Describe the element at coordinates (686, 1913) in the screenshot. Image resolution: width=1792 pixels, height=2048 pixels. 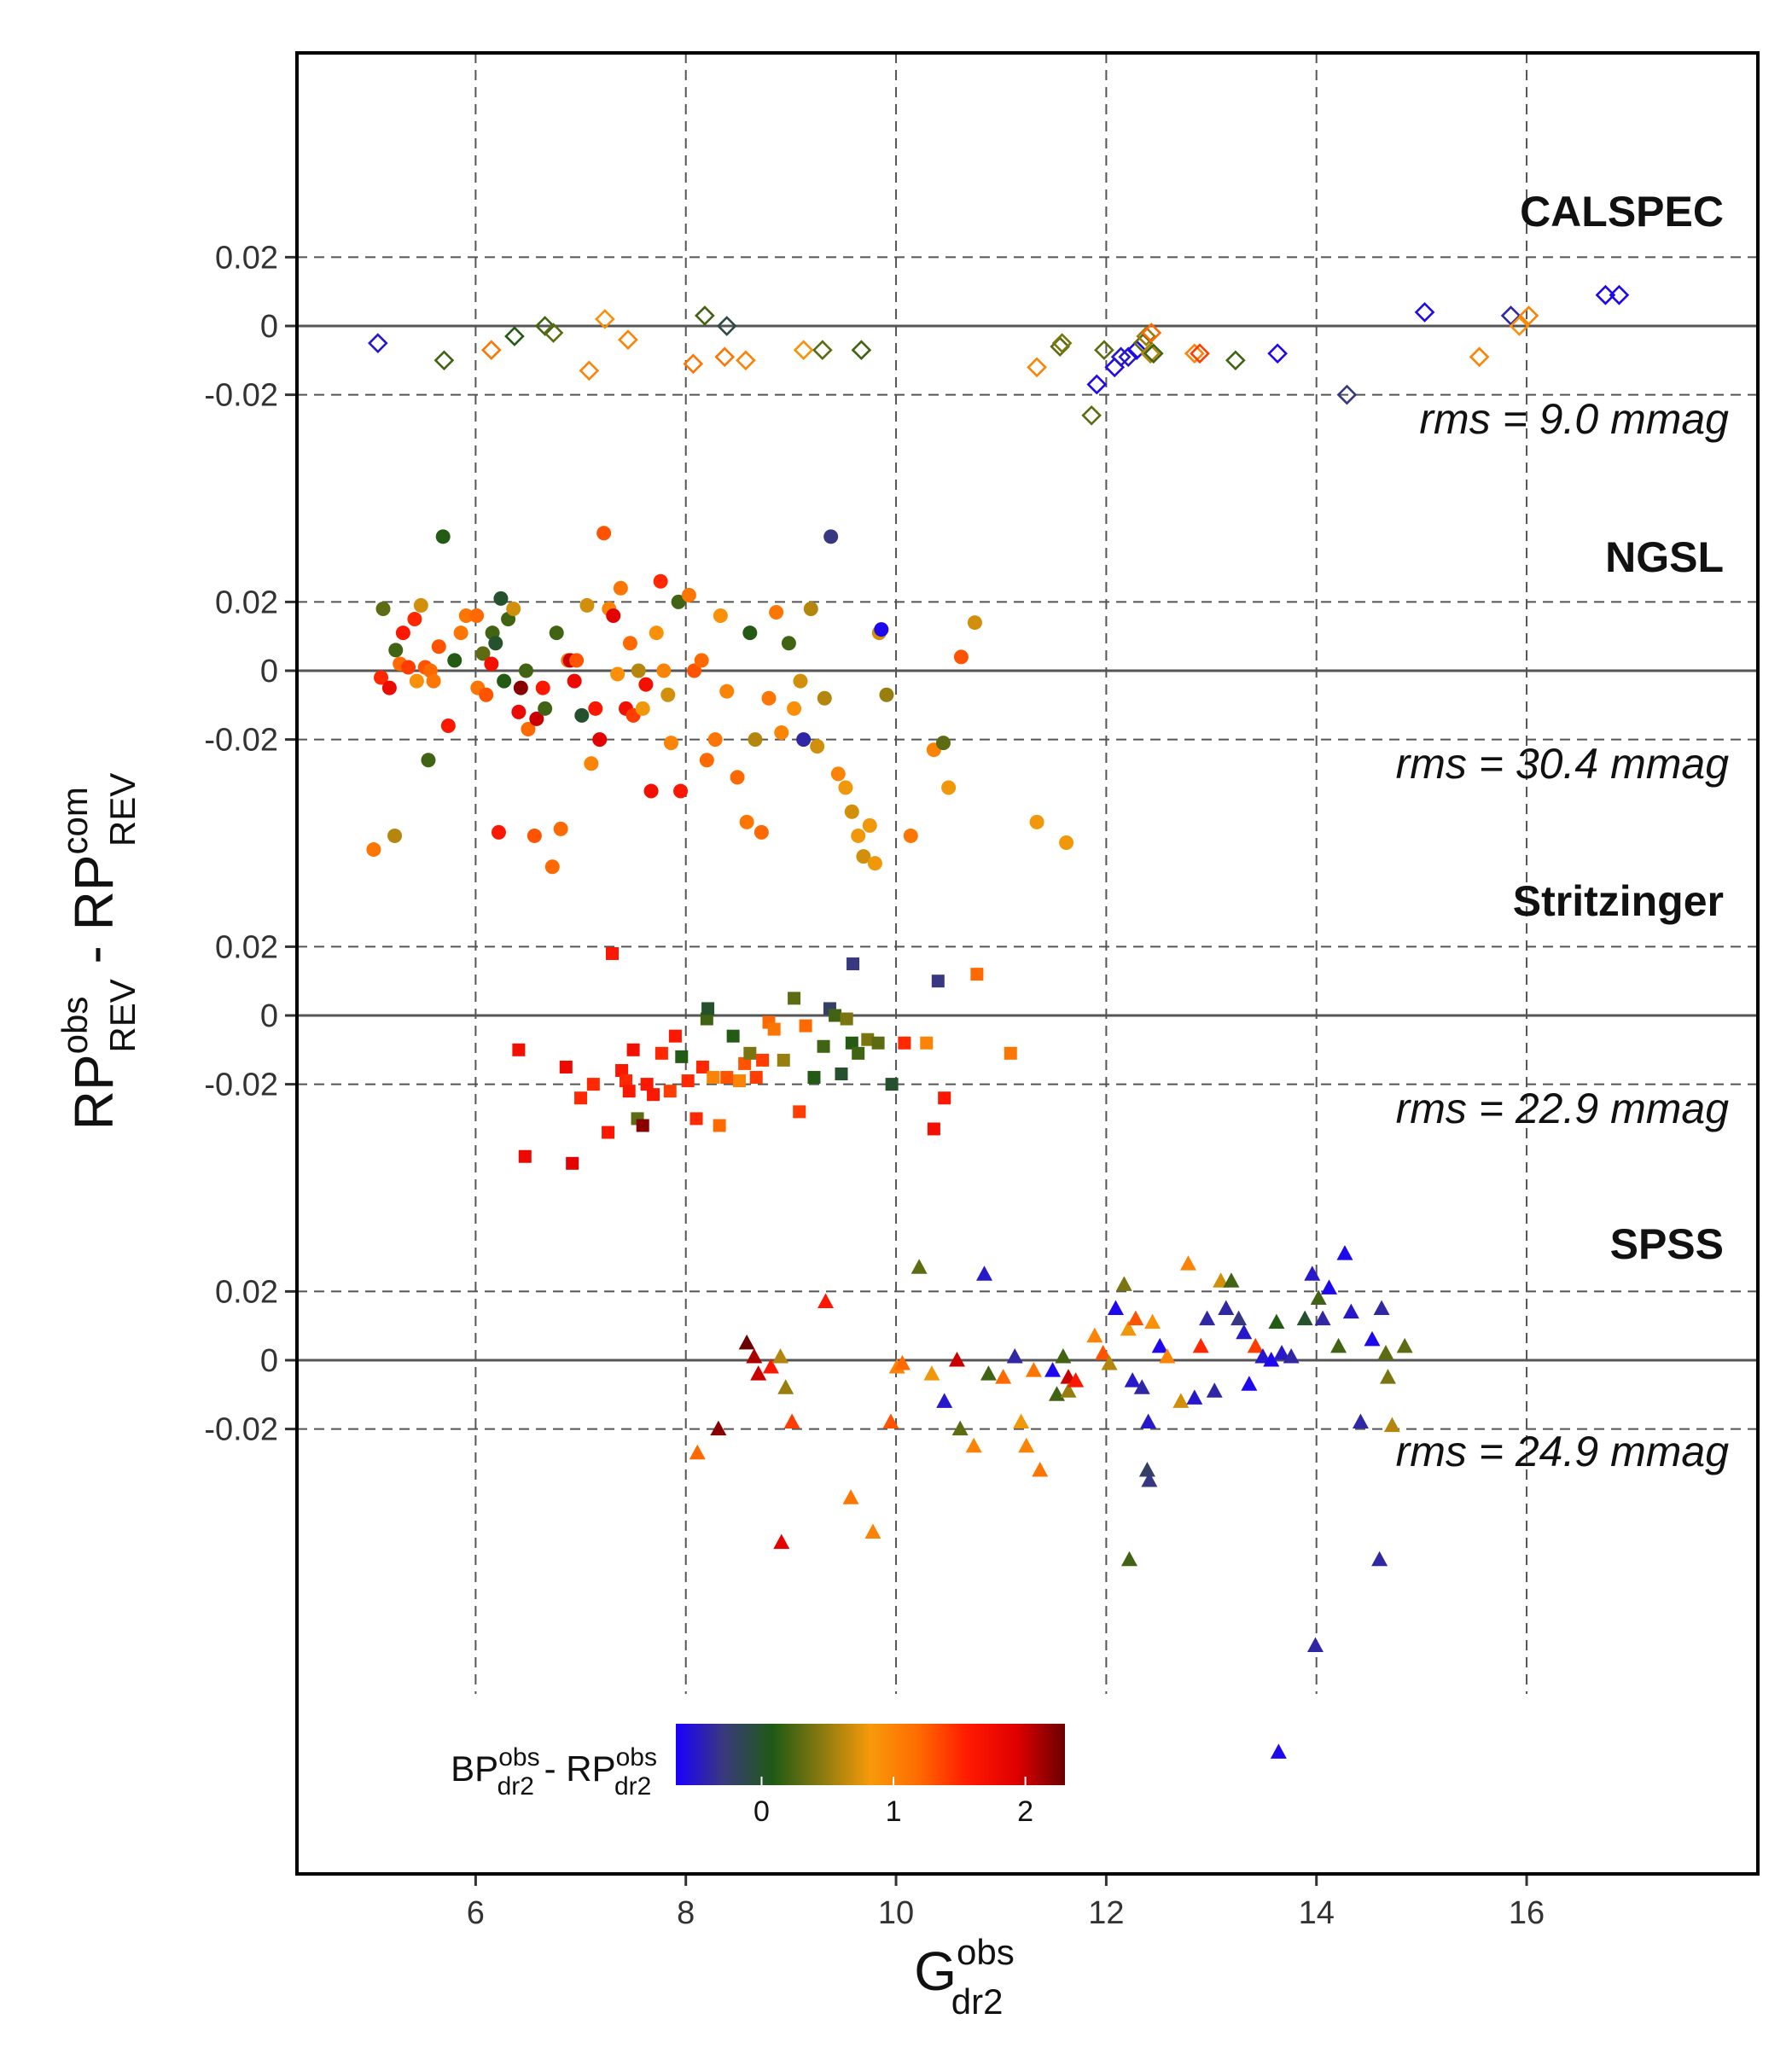
I see `x-tick-label: 8` at that location.